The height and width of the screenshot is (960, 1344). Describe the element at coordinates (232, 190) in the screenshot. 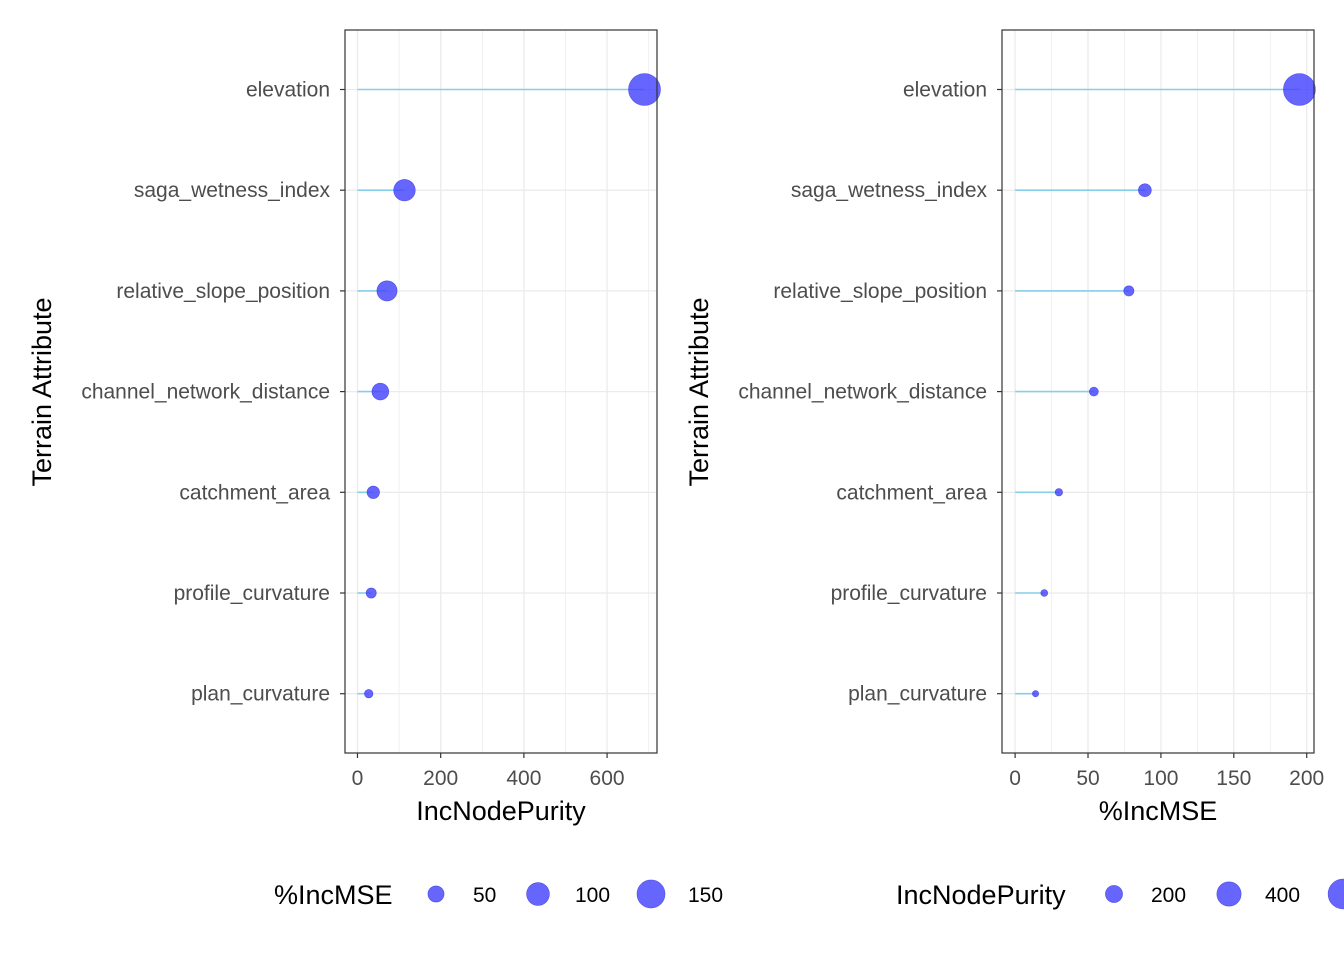

I see `left-y-tick-label: saga_wetness_index` at that location.